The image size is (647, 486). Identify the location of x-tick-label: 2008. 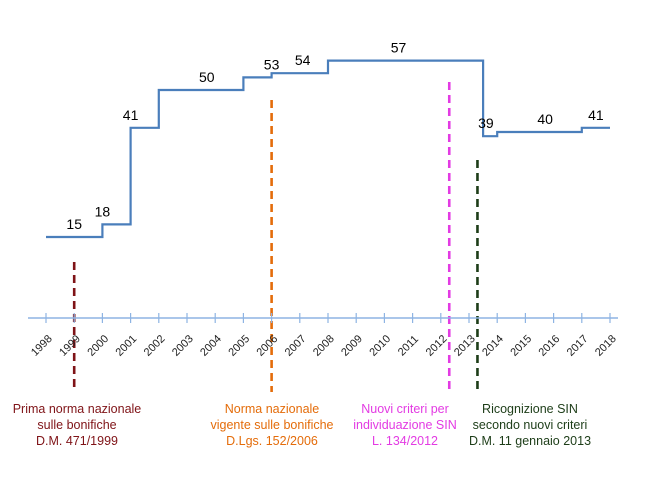
(324, 346).